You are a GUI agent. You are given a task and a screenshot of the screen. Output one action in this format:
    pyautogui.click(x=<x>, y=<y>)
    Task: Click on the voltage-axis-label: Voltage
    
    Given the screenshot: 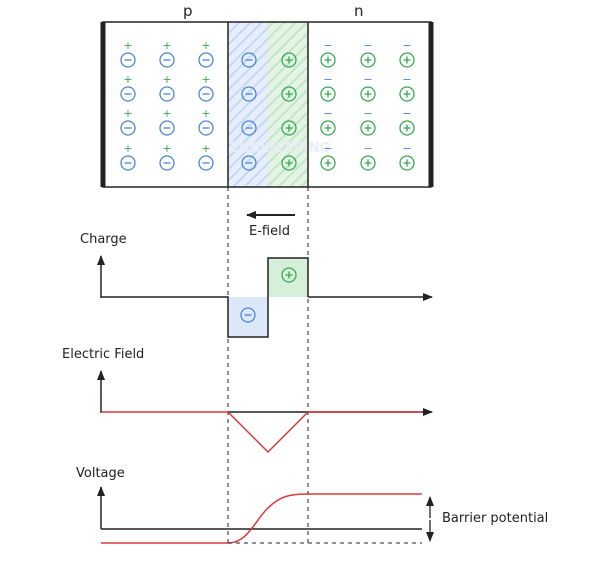 What is the action you would take?
    pyautogui.click(x=100, y=473)
    